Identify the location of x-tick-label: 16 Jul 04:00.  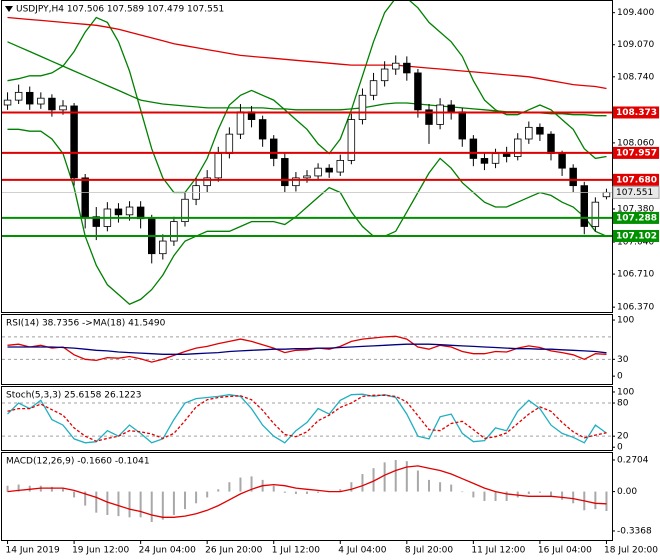
(565, 551).